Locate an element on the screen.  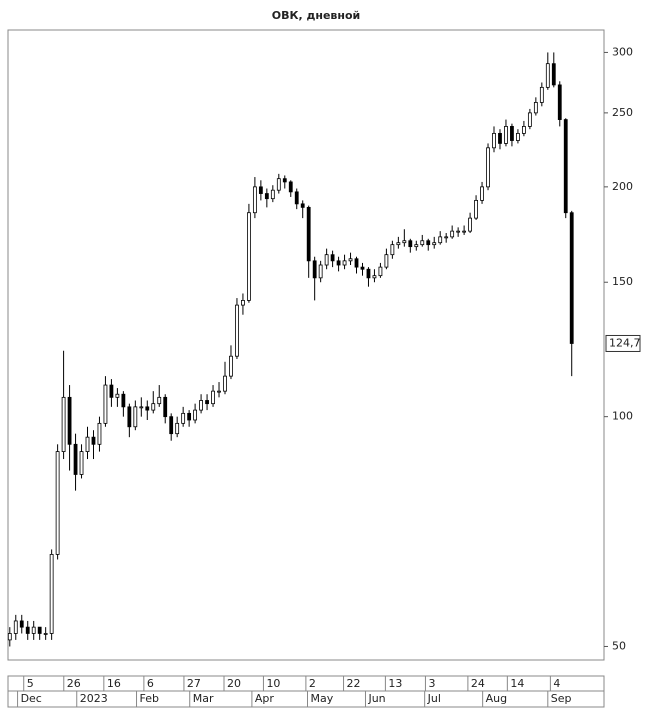
month-label: Mar is located at coordinates (203, 698).